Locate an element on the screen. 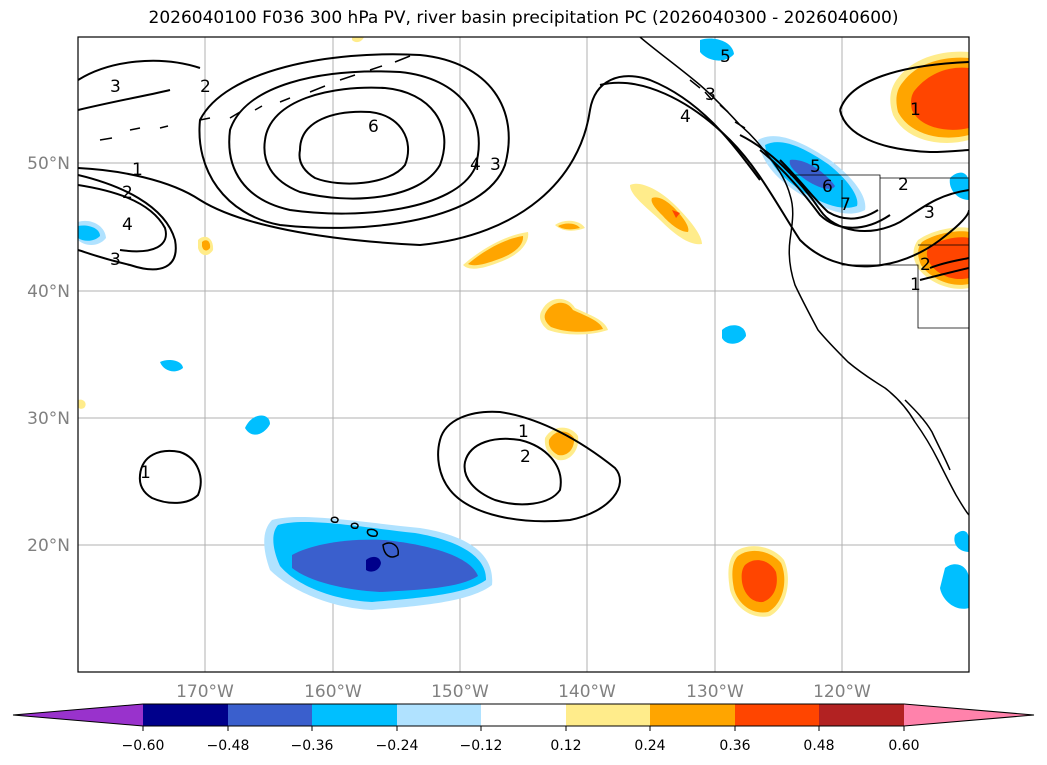  shade-pos-small-1-in is located at coordinates (206, 245).